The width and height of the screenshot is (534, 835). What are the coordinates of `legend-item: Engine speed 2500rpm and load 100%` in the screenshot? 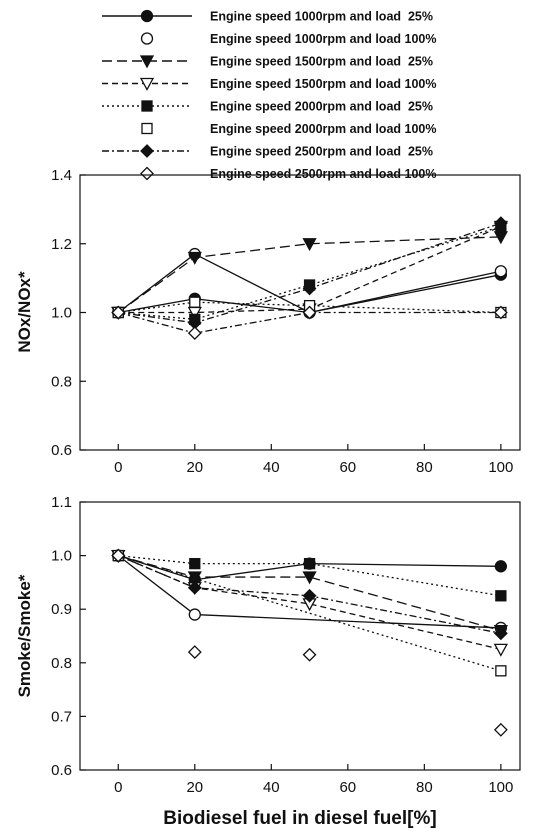 It's located at (288, 173).